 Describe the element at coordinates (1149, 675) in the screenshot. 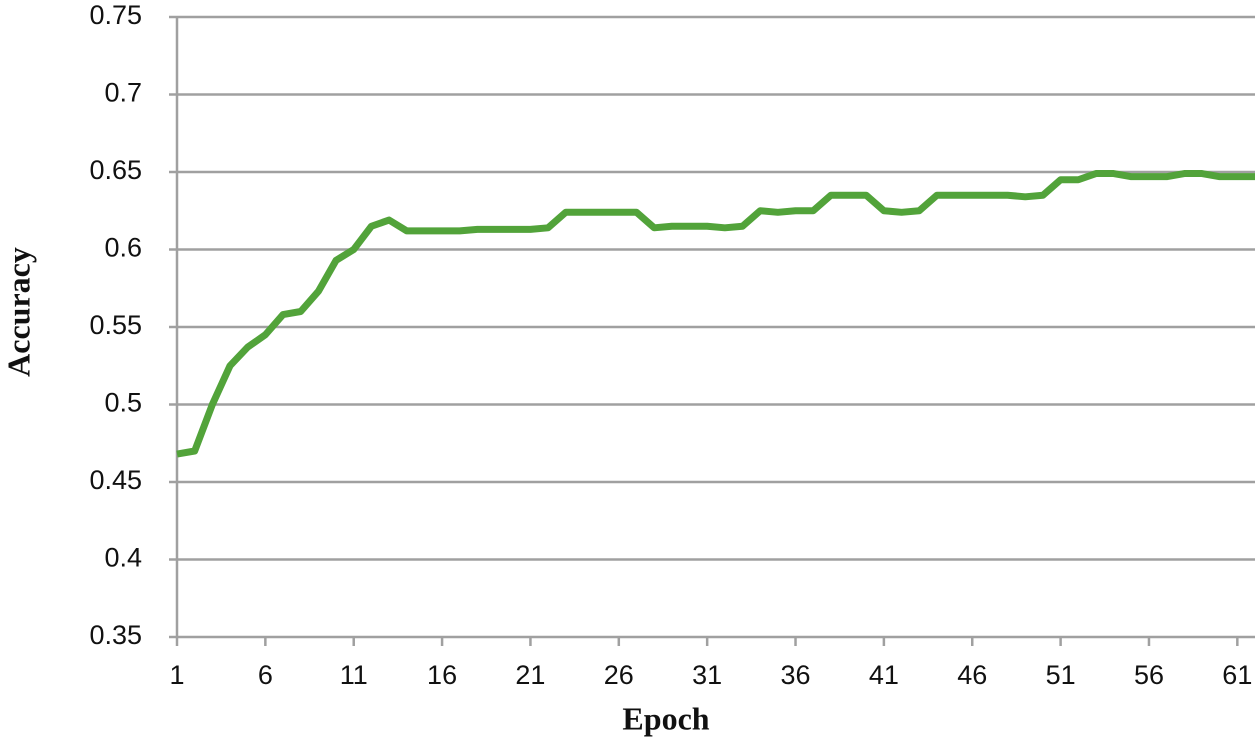

I see `x-tick-label: 56` at that location.